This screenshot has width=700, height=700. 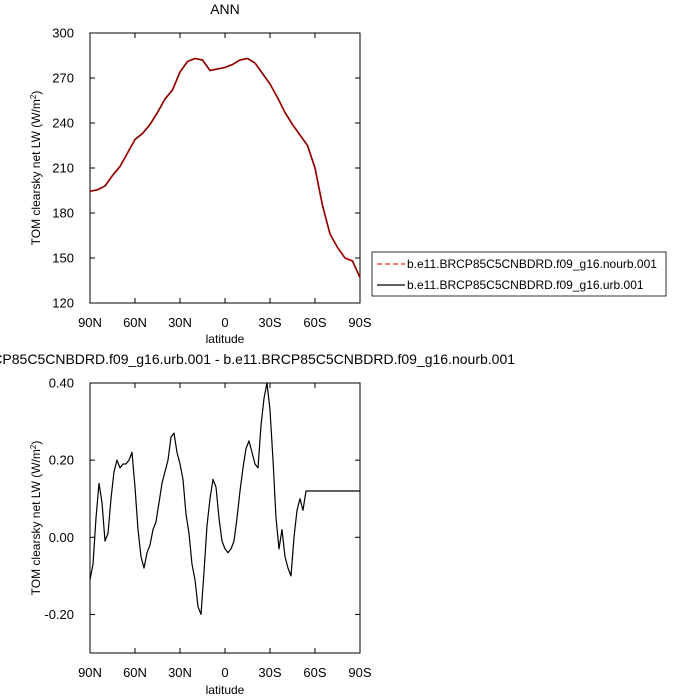 What do you see at coordinates (63, 168) in the screenshot?
I see `top-y-tick-label: 210` at bounding box center [63, 168].